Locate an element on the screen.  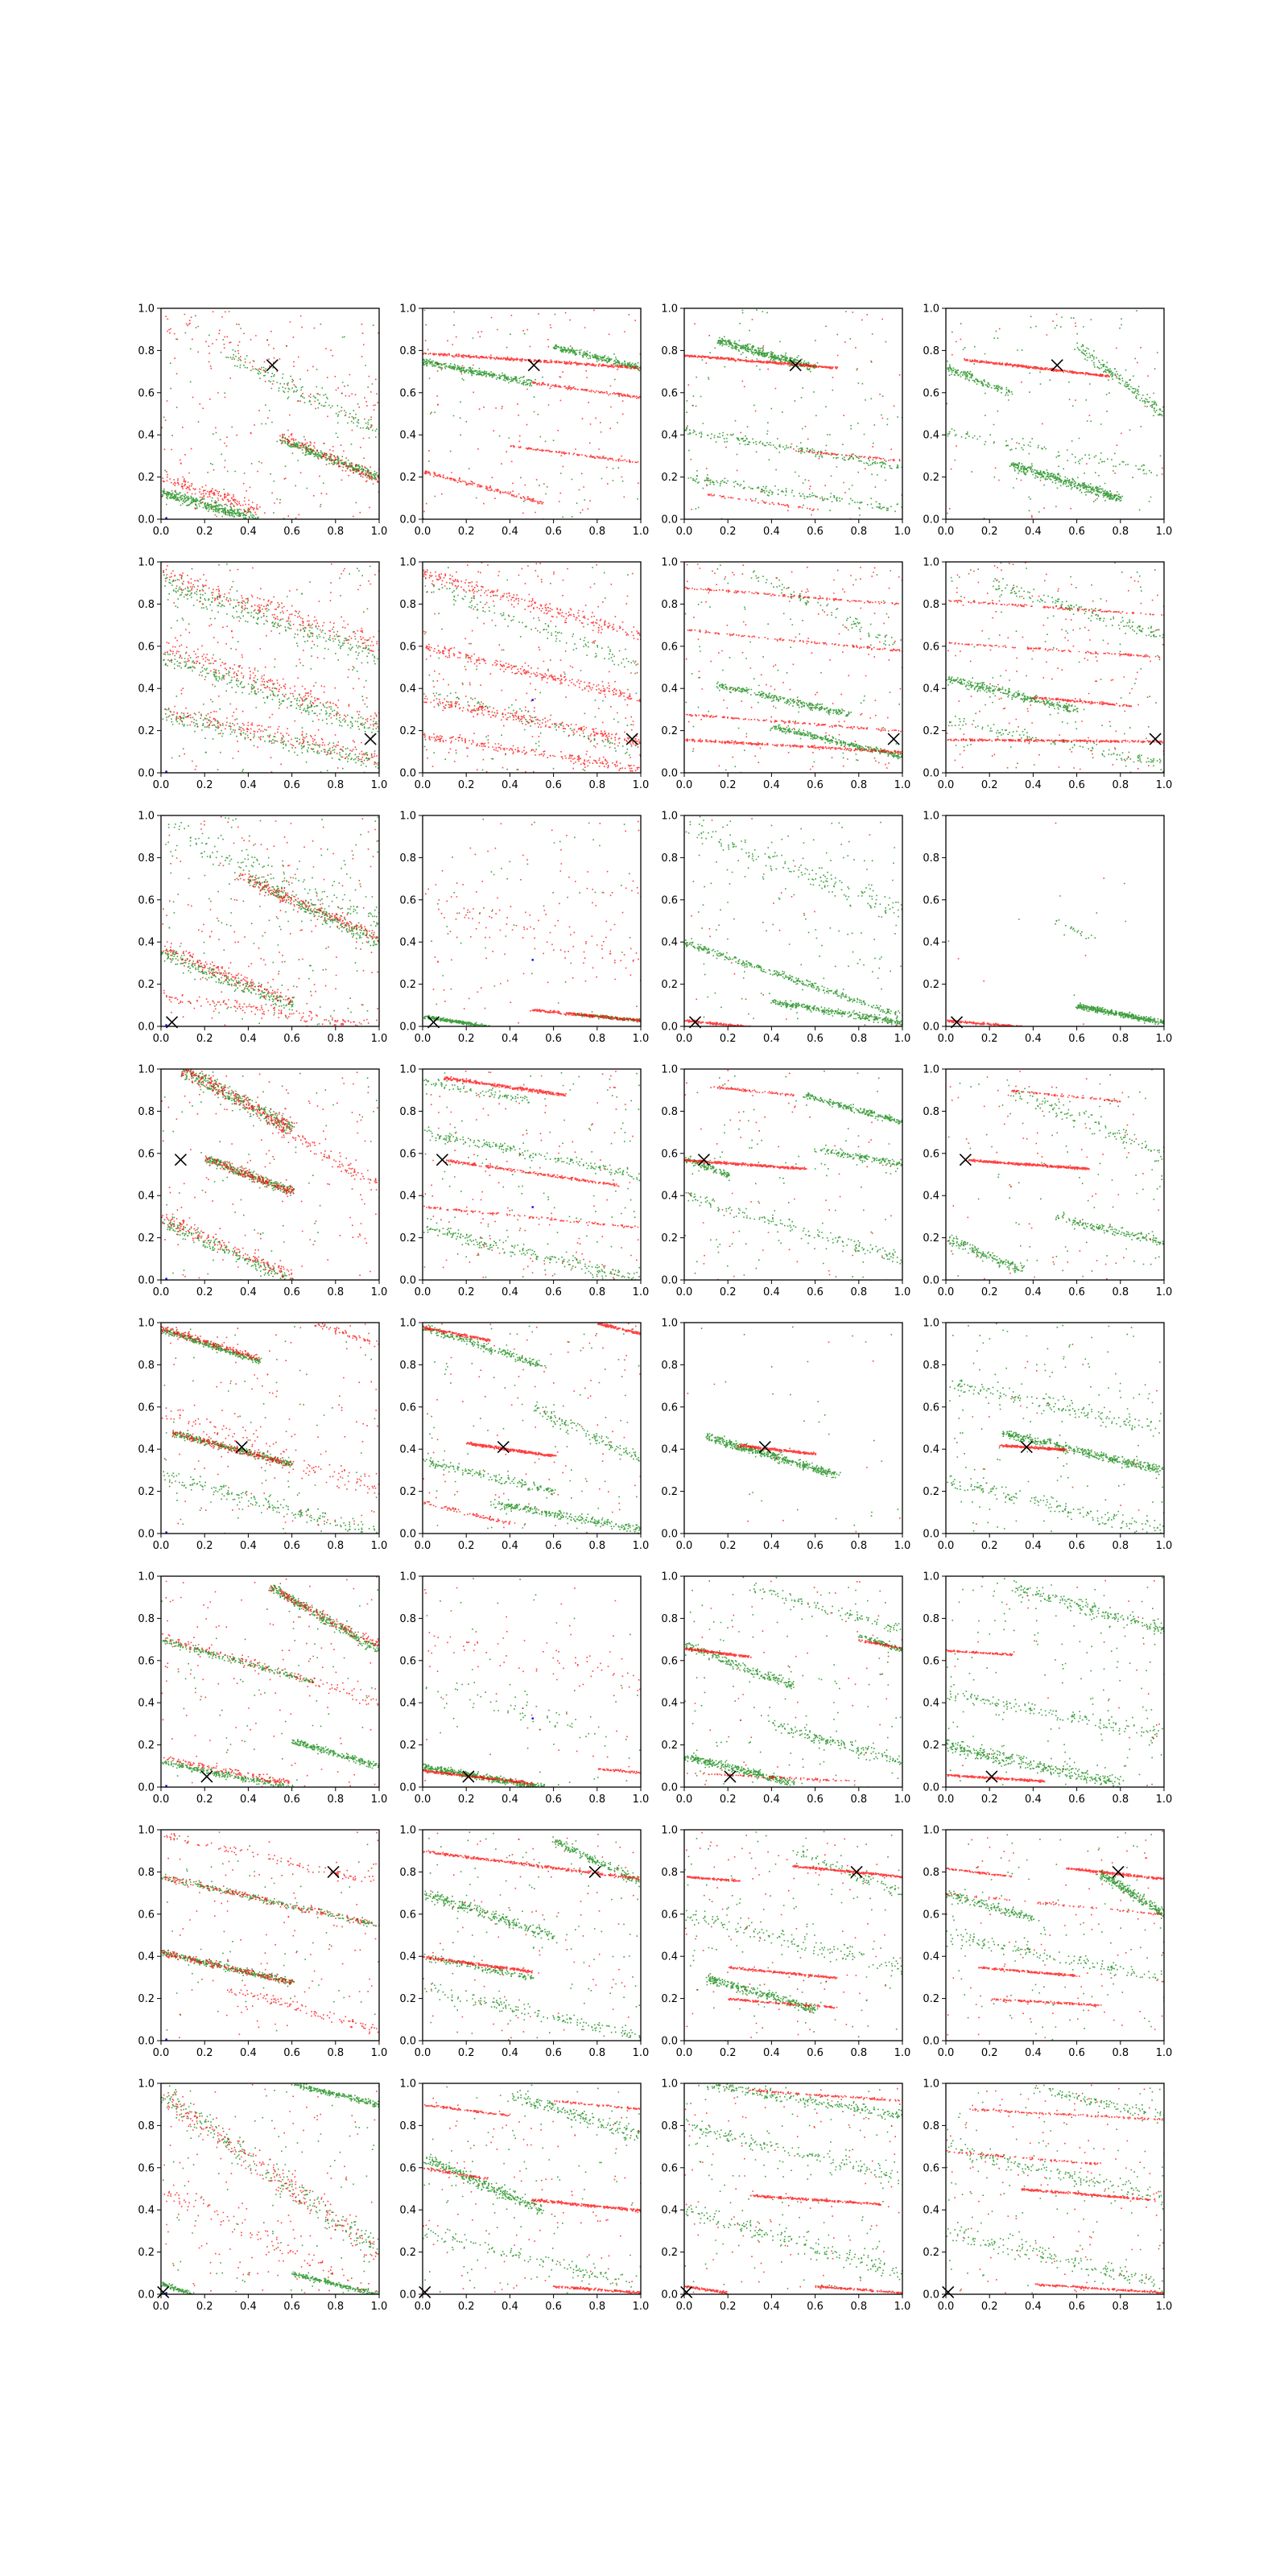
panel-r5-c4: 0.0 0.2 0.4 0.6 0.8 1.0 0.0 0.2 0.4 0.6 0.8 1.0 is located at coordinates (1047, 1435).